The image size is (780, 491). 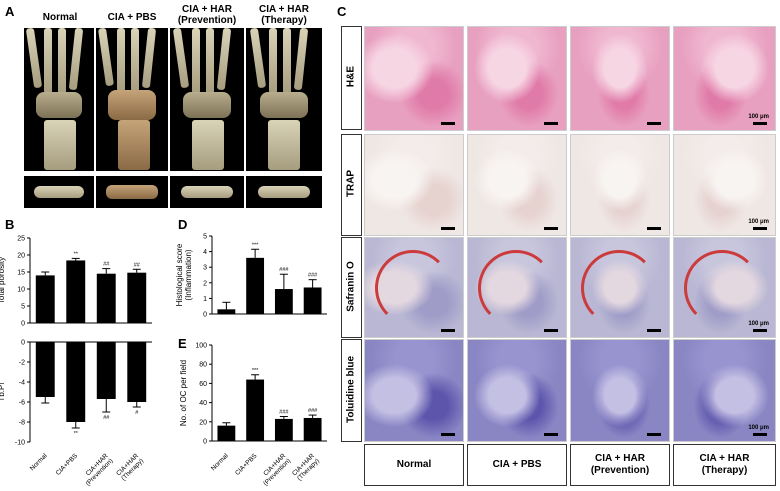 What do you see at coordinates (207, 192) in the screenshot?
I see `ct-section-prevention` at bounding box center [207, 192].